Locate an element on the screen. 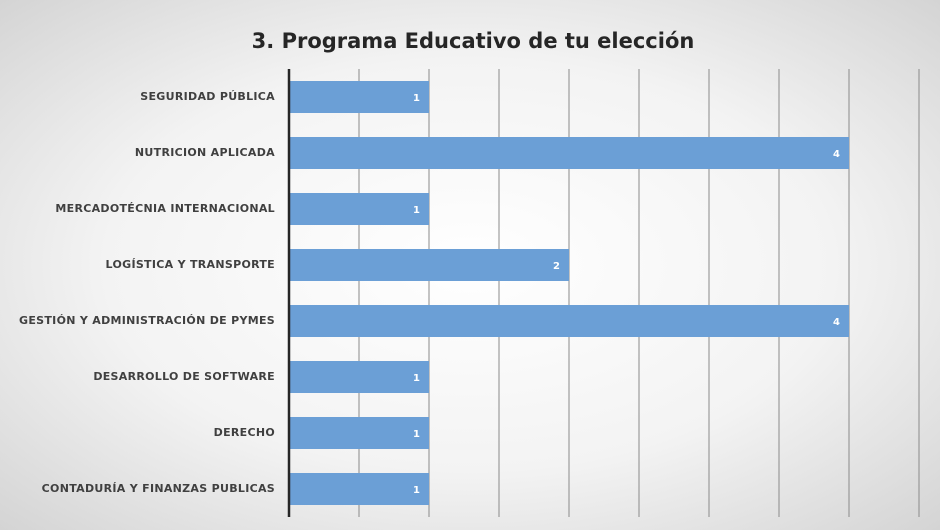  y-tick-label: DERECHO is located at coordinates (244, 432).